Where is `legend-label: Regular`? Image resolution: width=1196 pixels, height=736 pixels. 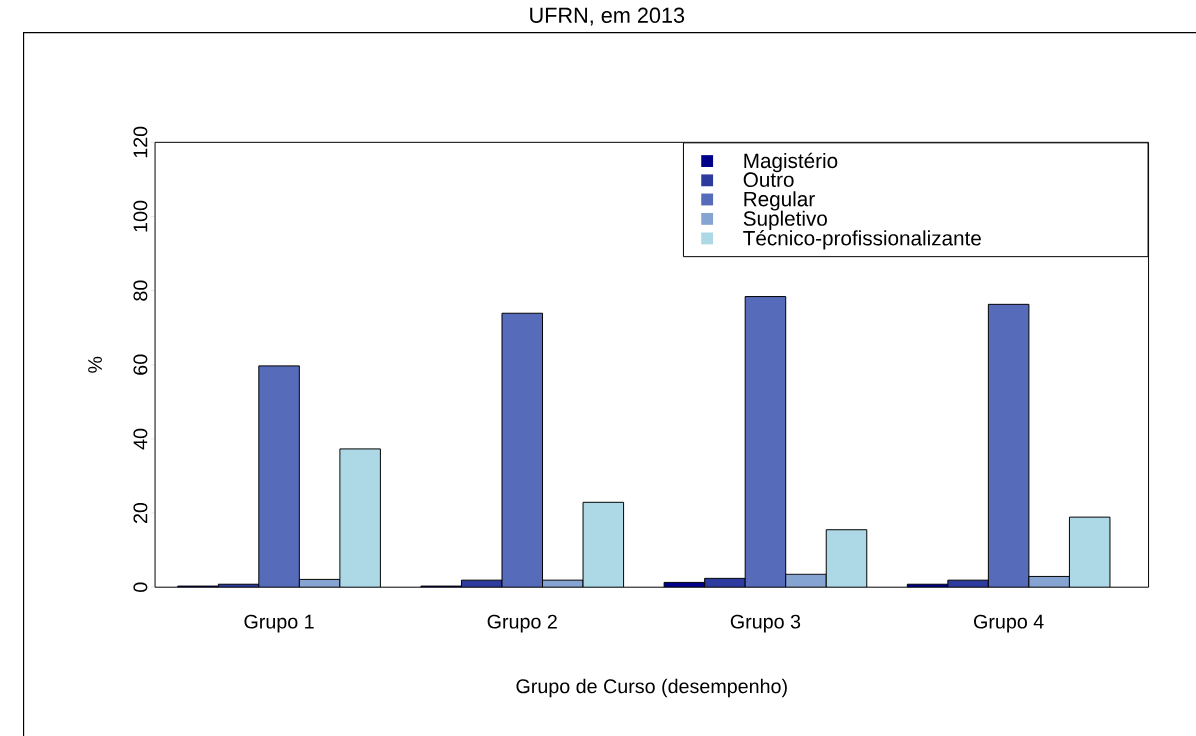 legend-label: Regular is located at coordinates (779, 201).